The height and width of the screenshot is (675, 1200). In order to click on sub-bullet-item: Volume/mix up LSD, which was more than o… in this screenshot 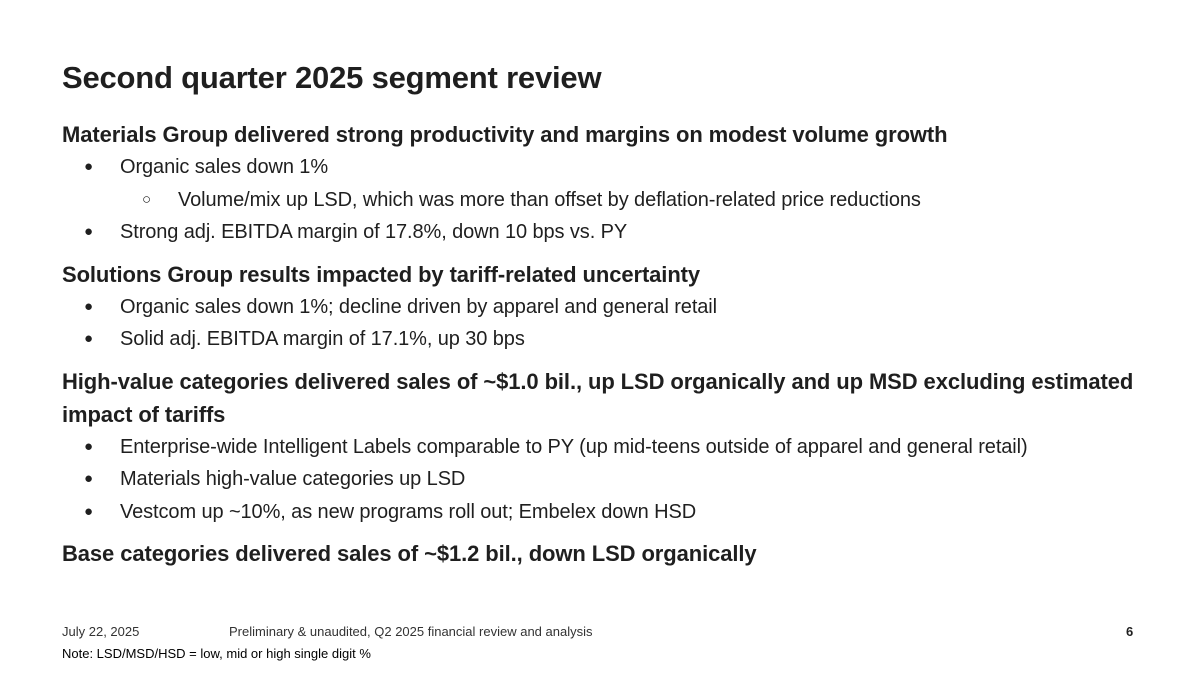, I will do `click(607, 200)`.